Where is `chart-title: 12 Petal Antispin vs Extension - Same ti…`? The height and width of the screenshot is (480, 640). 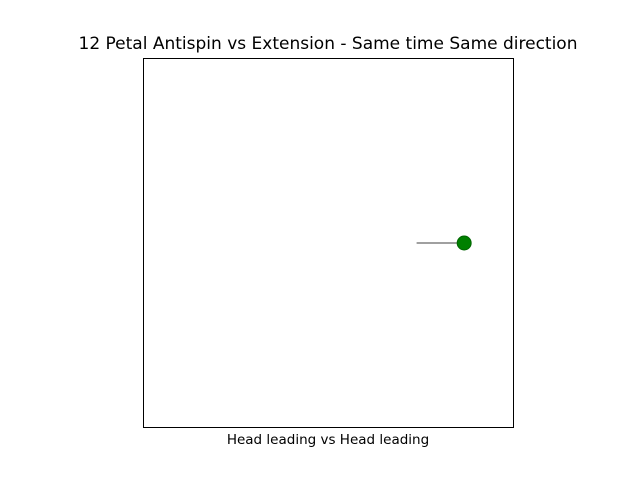 chart-title: 12 Petal Antispin vs Extension - Same ti… is located at coordinates (328, 44).